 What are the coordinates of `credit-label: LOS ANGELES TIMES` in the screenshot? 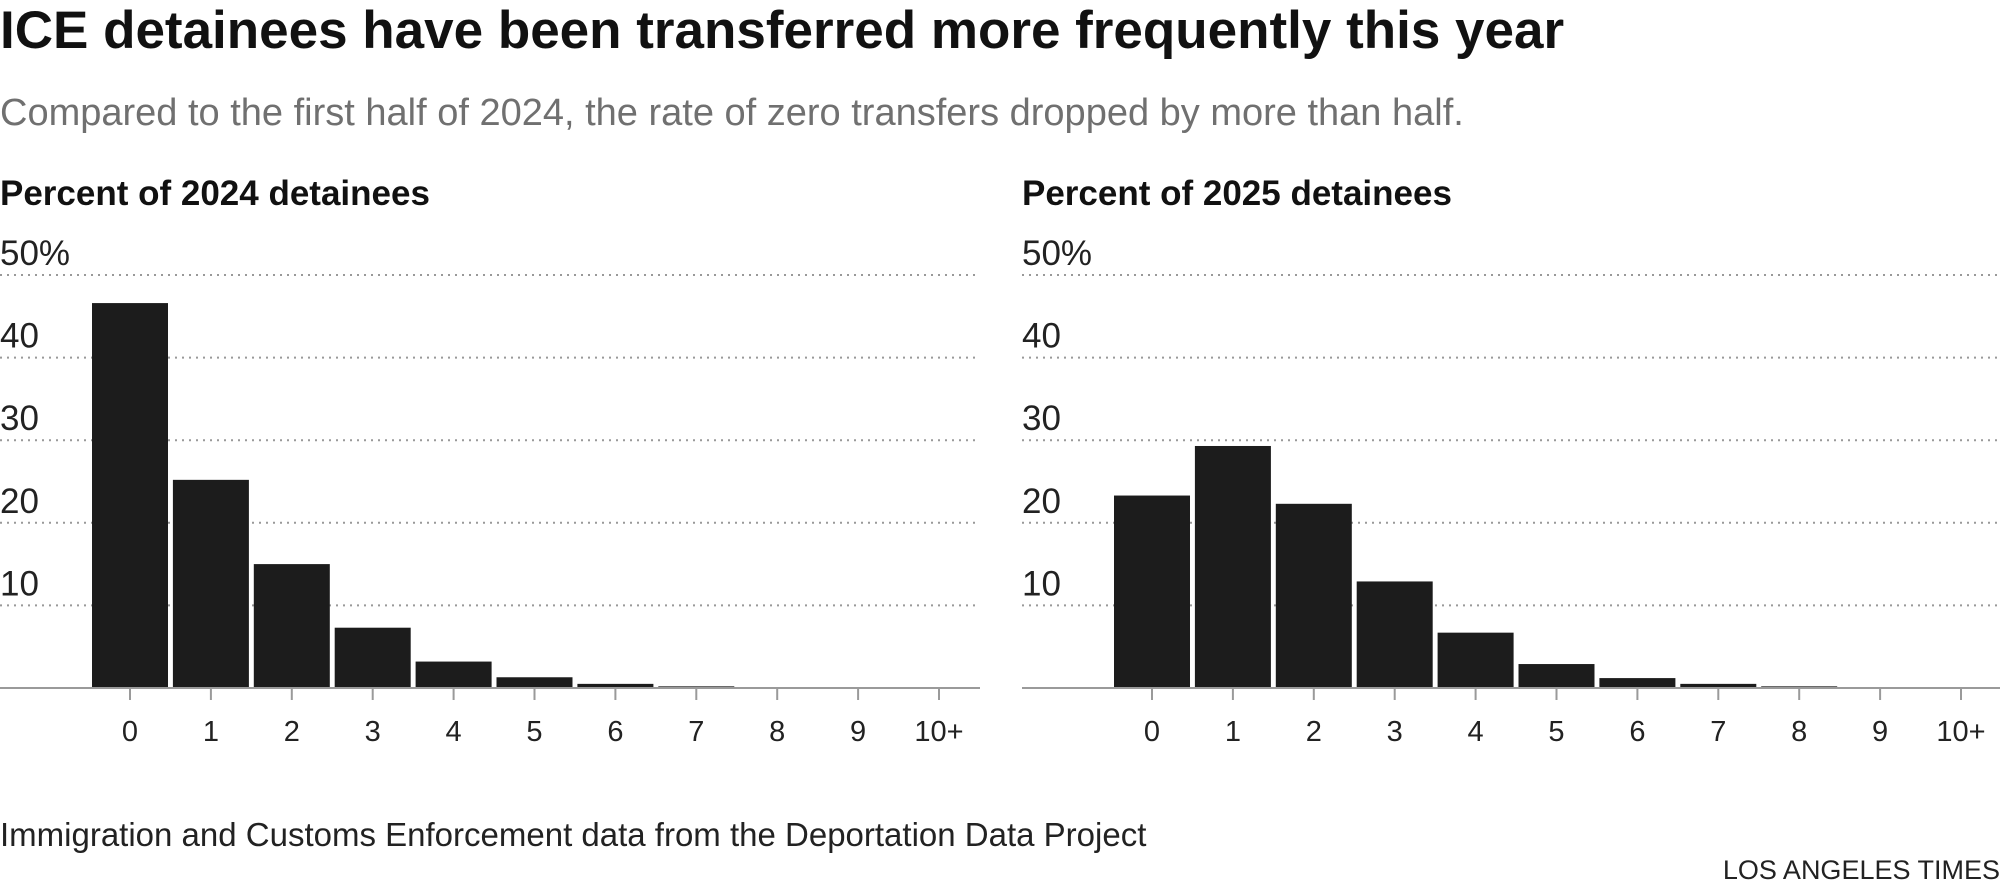 It's located at (1861, 870).